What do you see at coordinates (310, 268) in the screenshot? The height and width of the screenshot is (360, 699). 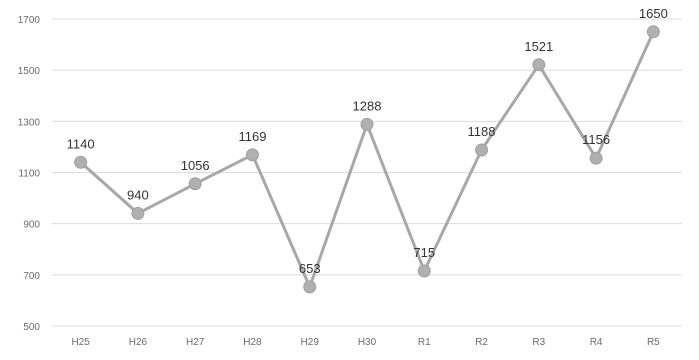 I see `data-label-H29: 653` at bounding box center [310, 268].